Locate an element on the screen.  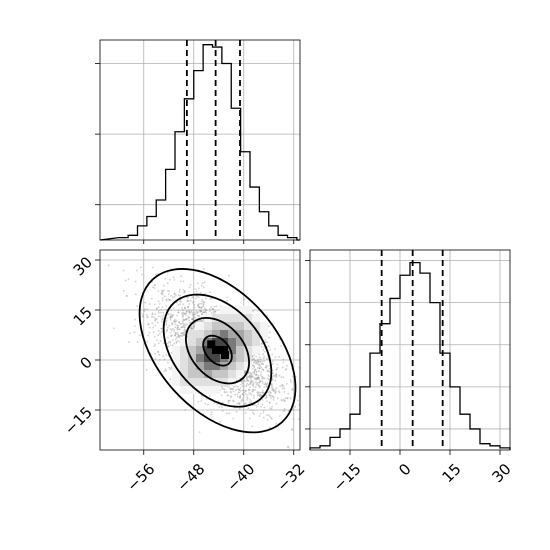
joint-frame is located at coordinates (200, 350).